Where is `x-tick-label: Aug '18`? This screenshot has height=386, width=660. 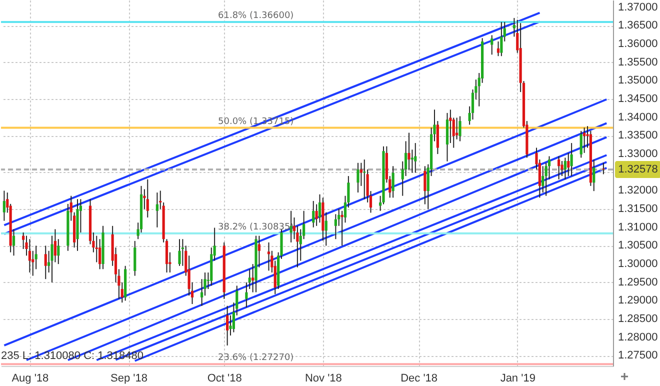
x-tick-label: Aug '18 is located at coordinates (30, 378).